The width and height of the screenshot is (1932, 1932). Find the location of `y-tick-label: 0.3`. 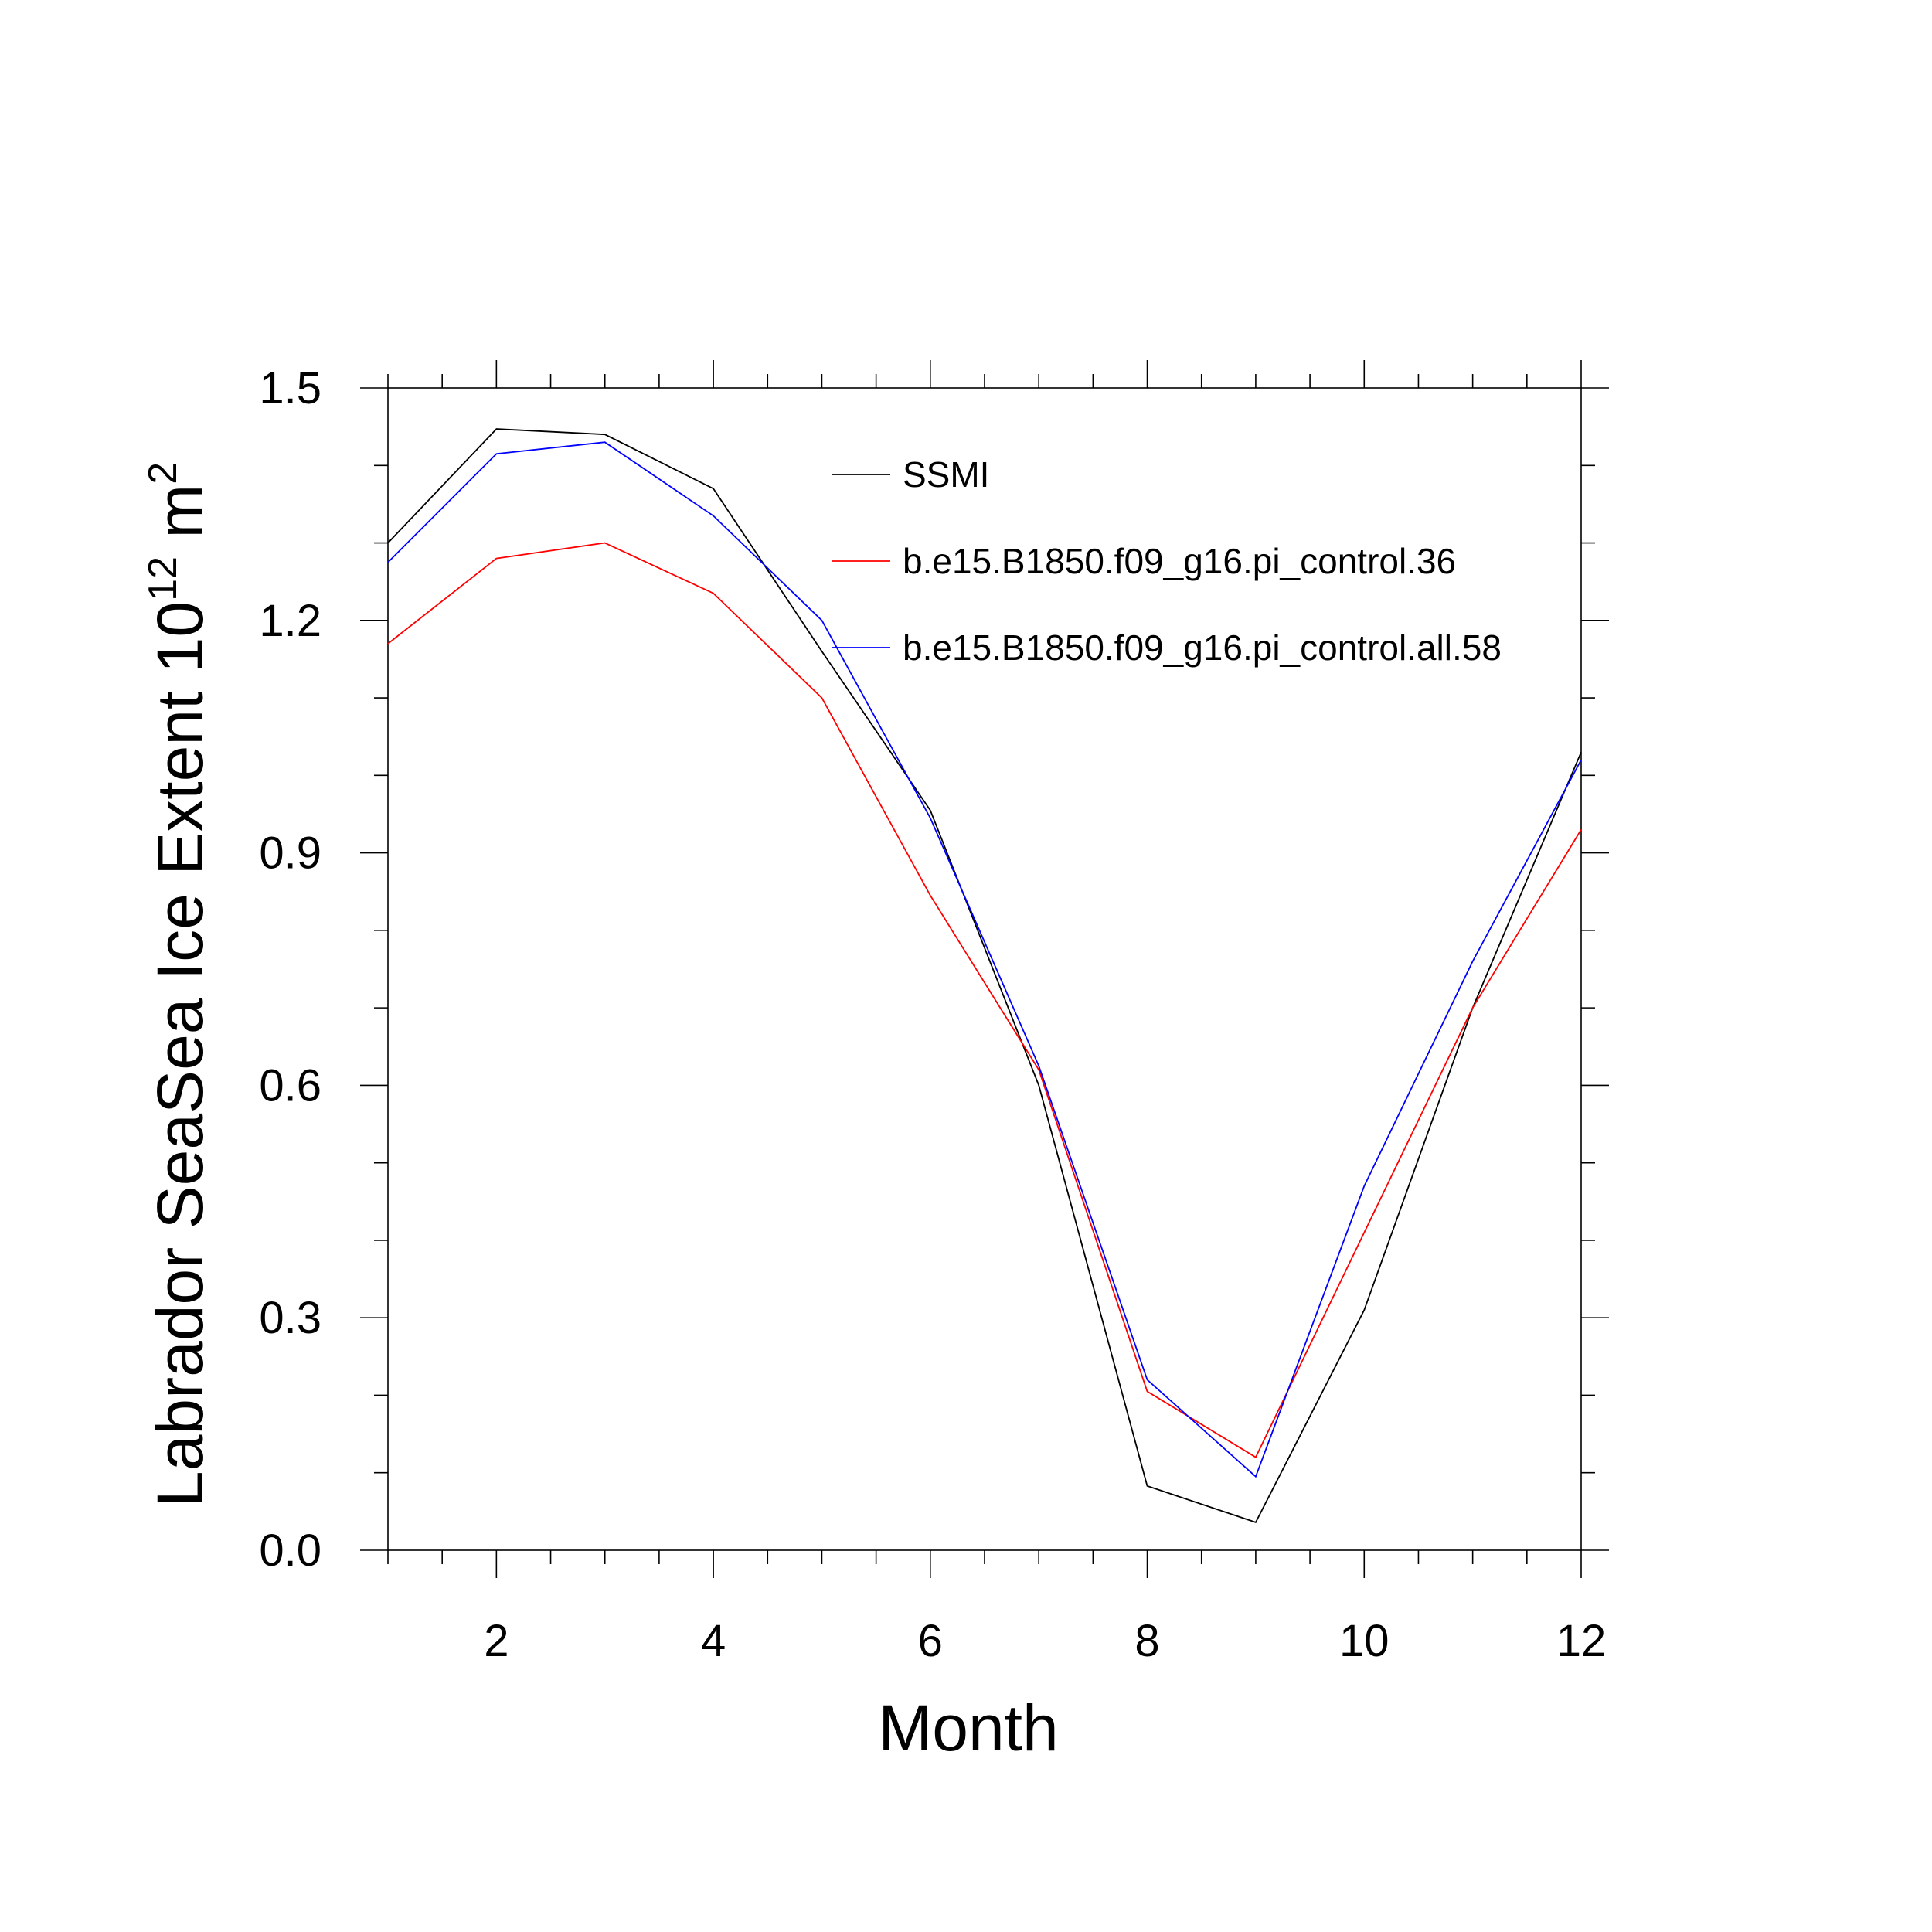

y-tick-label: 0.3 is located at coordinates (290, 1318).